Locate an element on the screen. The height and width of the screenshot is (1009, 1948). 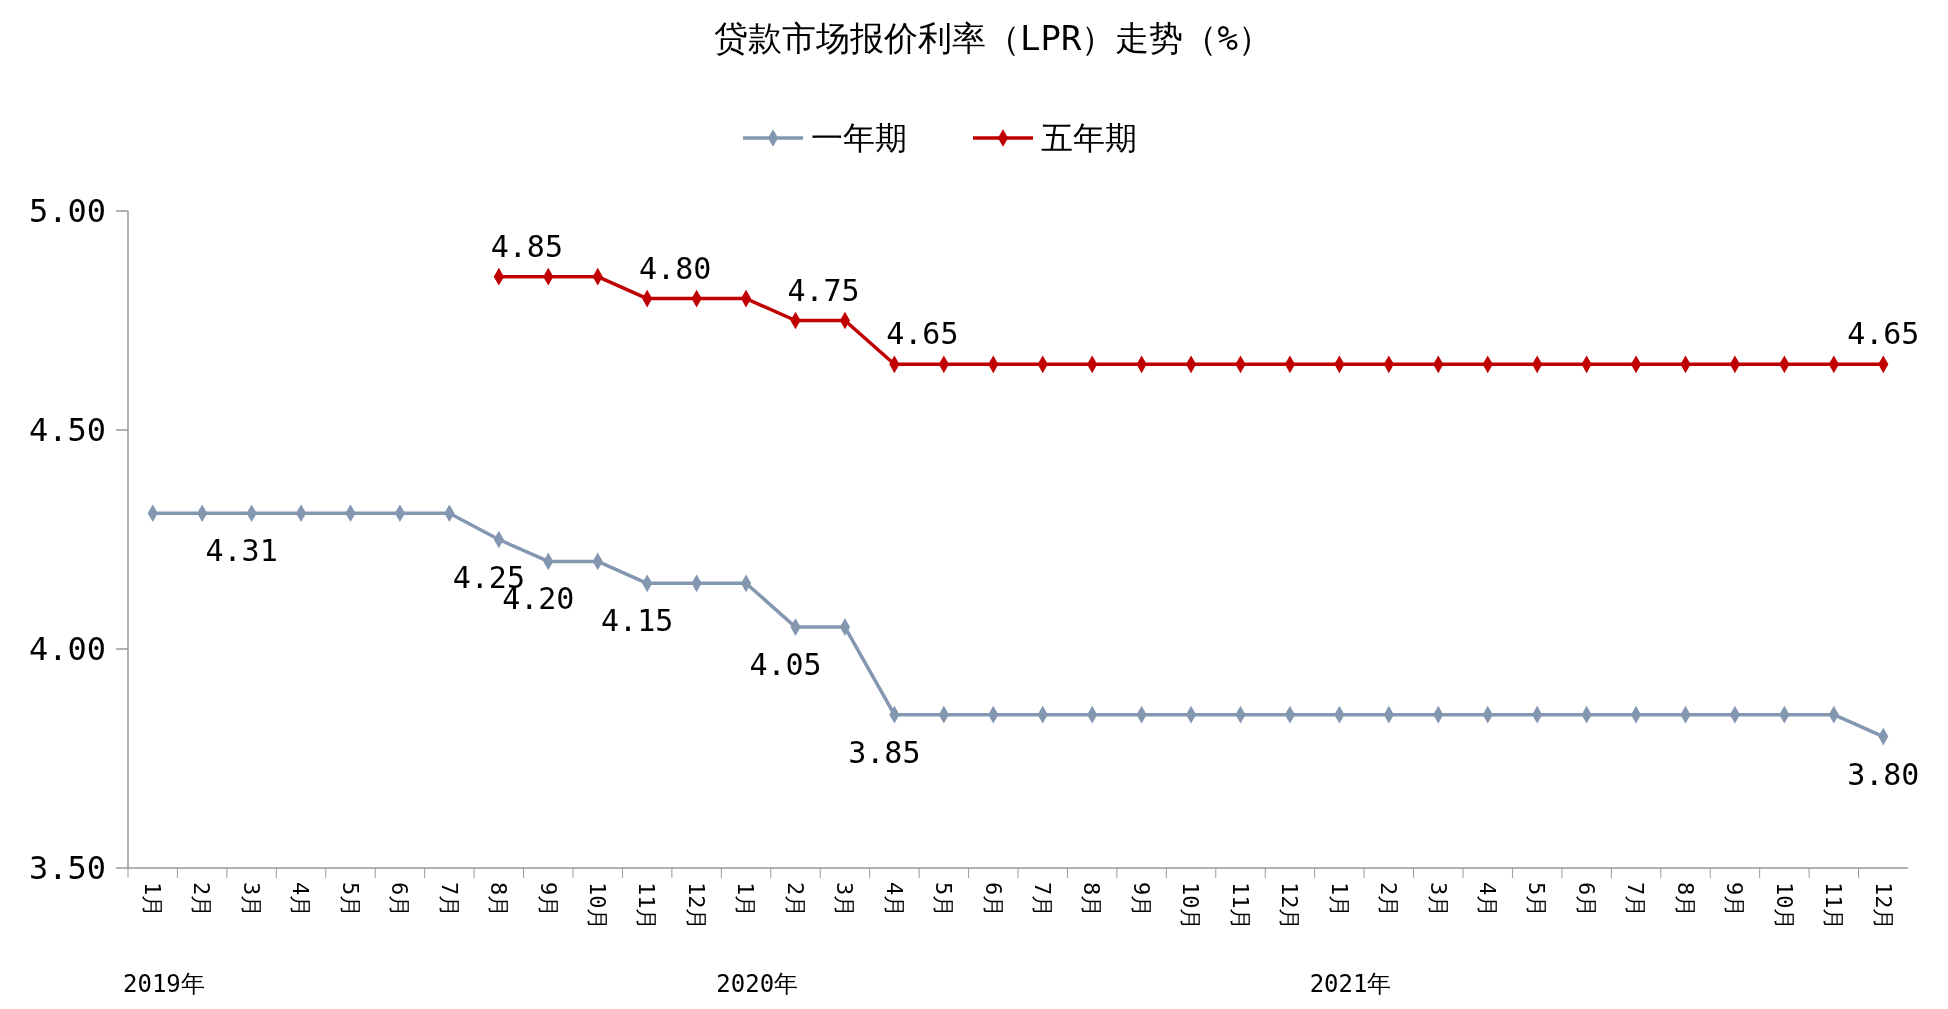
y-tick-label: 5.00 is located at coordinates (67, 211).